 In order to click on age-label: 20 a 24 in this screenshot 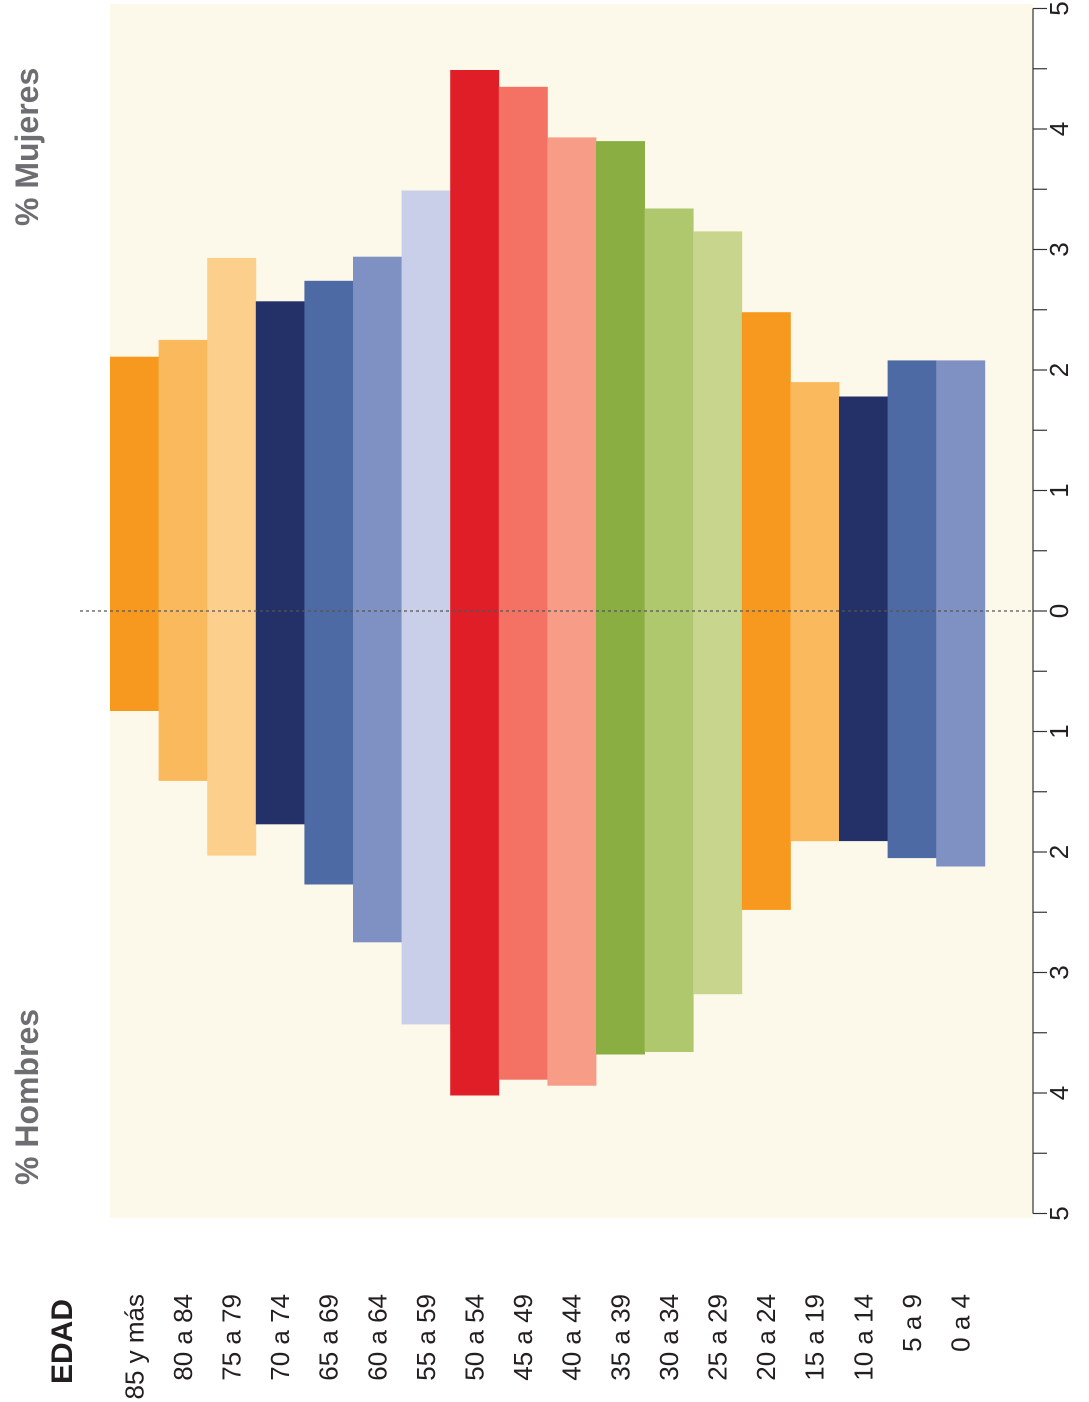, I will do `click(766, 1337)`.